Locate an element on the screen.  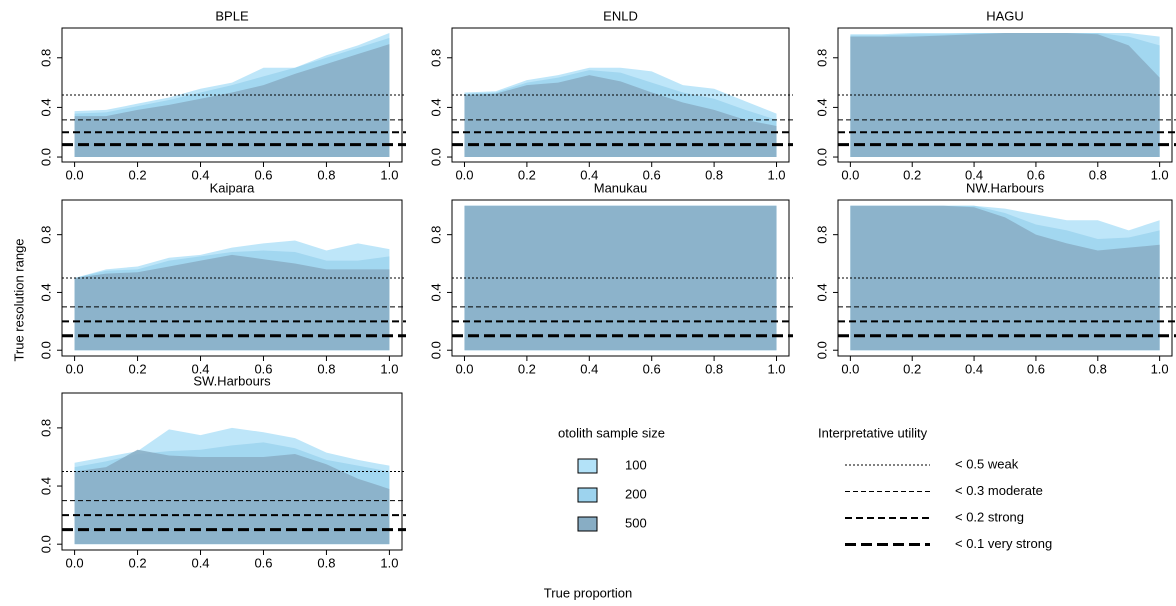
reference-legend-label: < 0.5 weak is located at coordinates (987, 463).